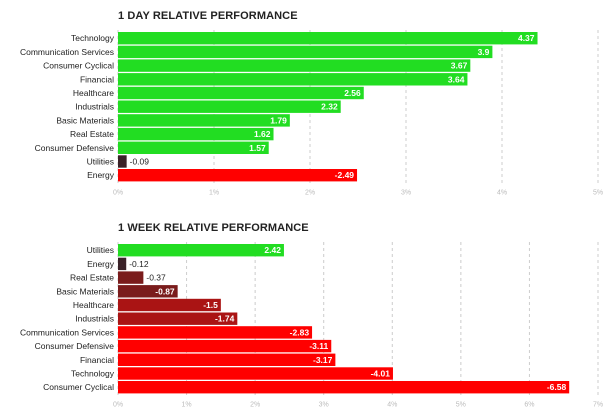  What do you see at coordinates (529, 405) in the screenshot?
I see `x-tick-label: 6%` at bounding box center [529, 405].